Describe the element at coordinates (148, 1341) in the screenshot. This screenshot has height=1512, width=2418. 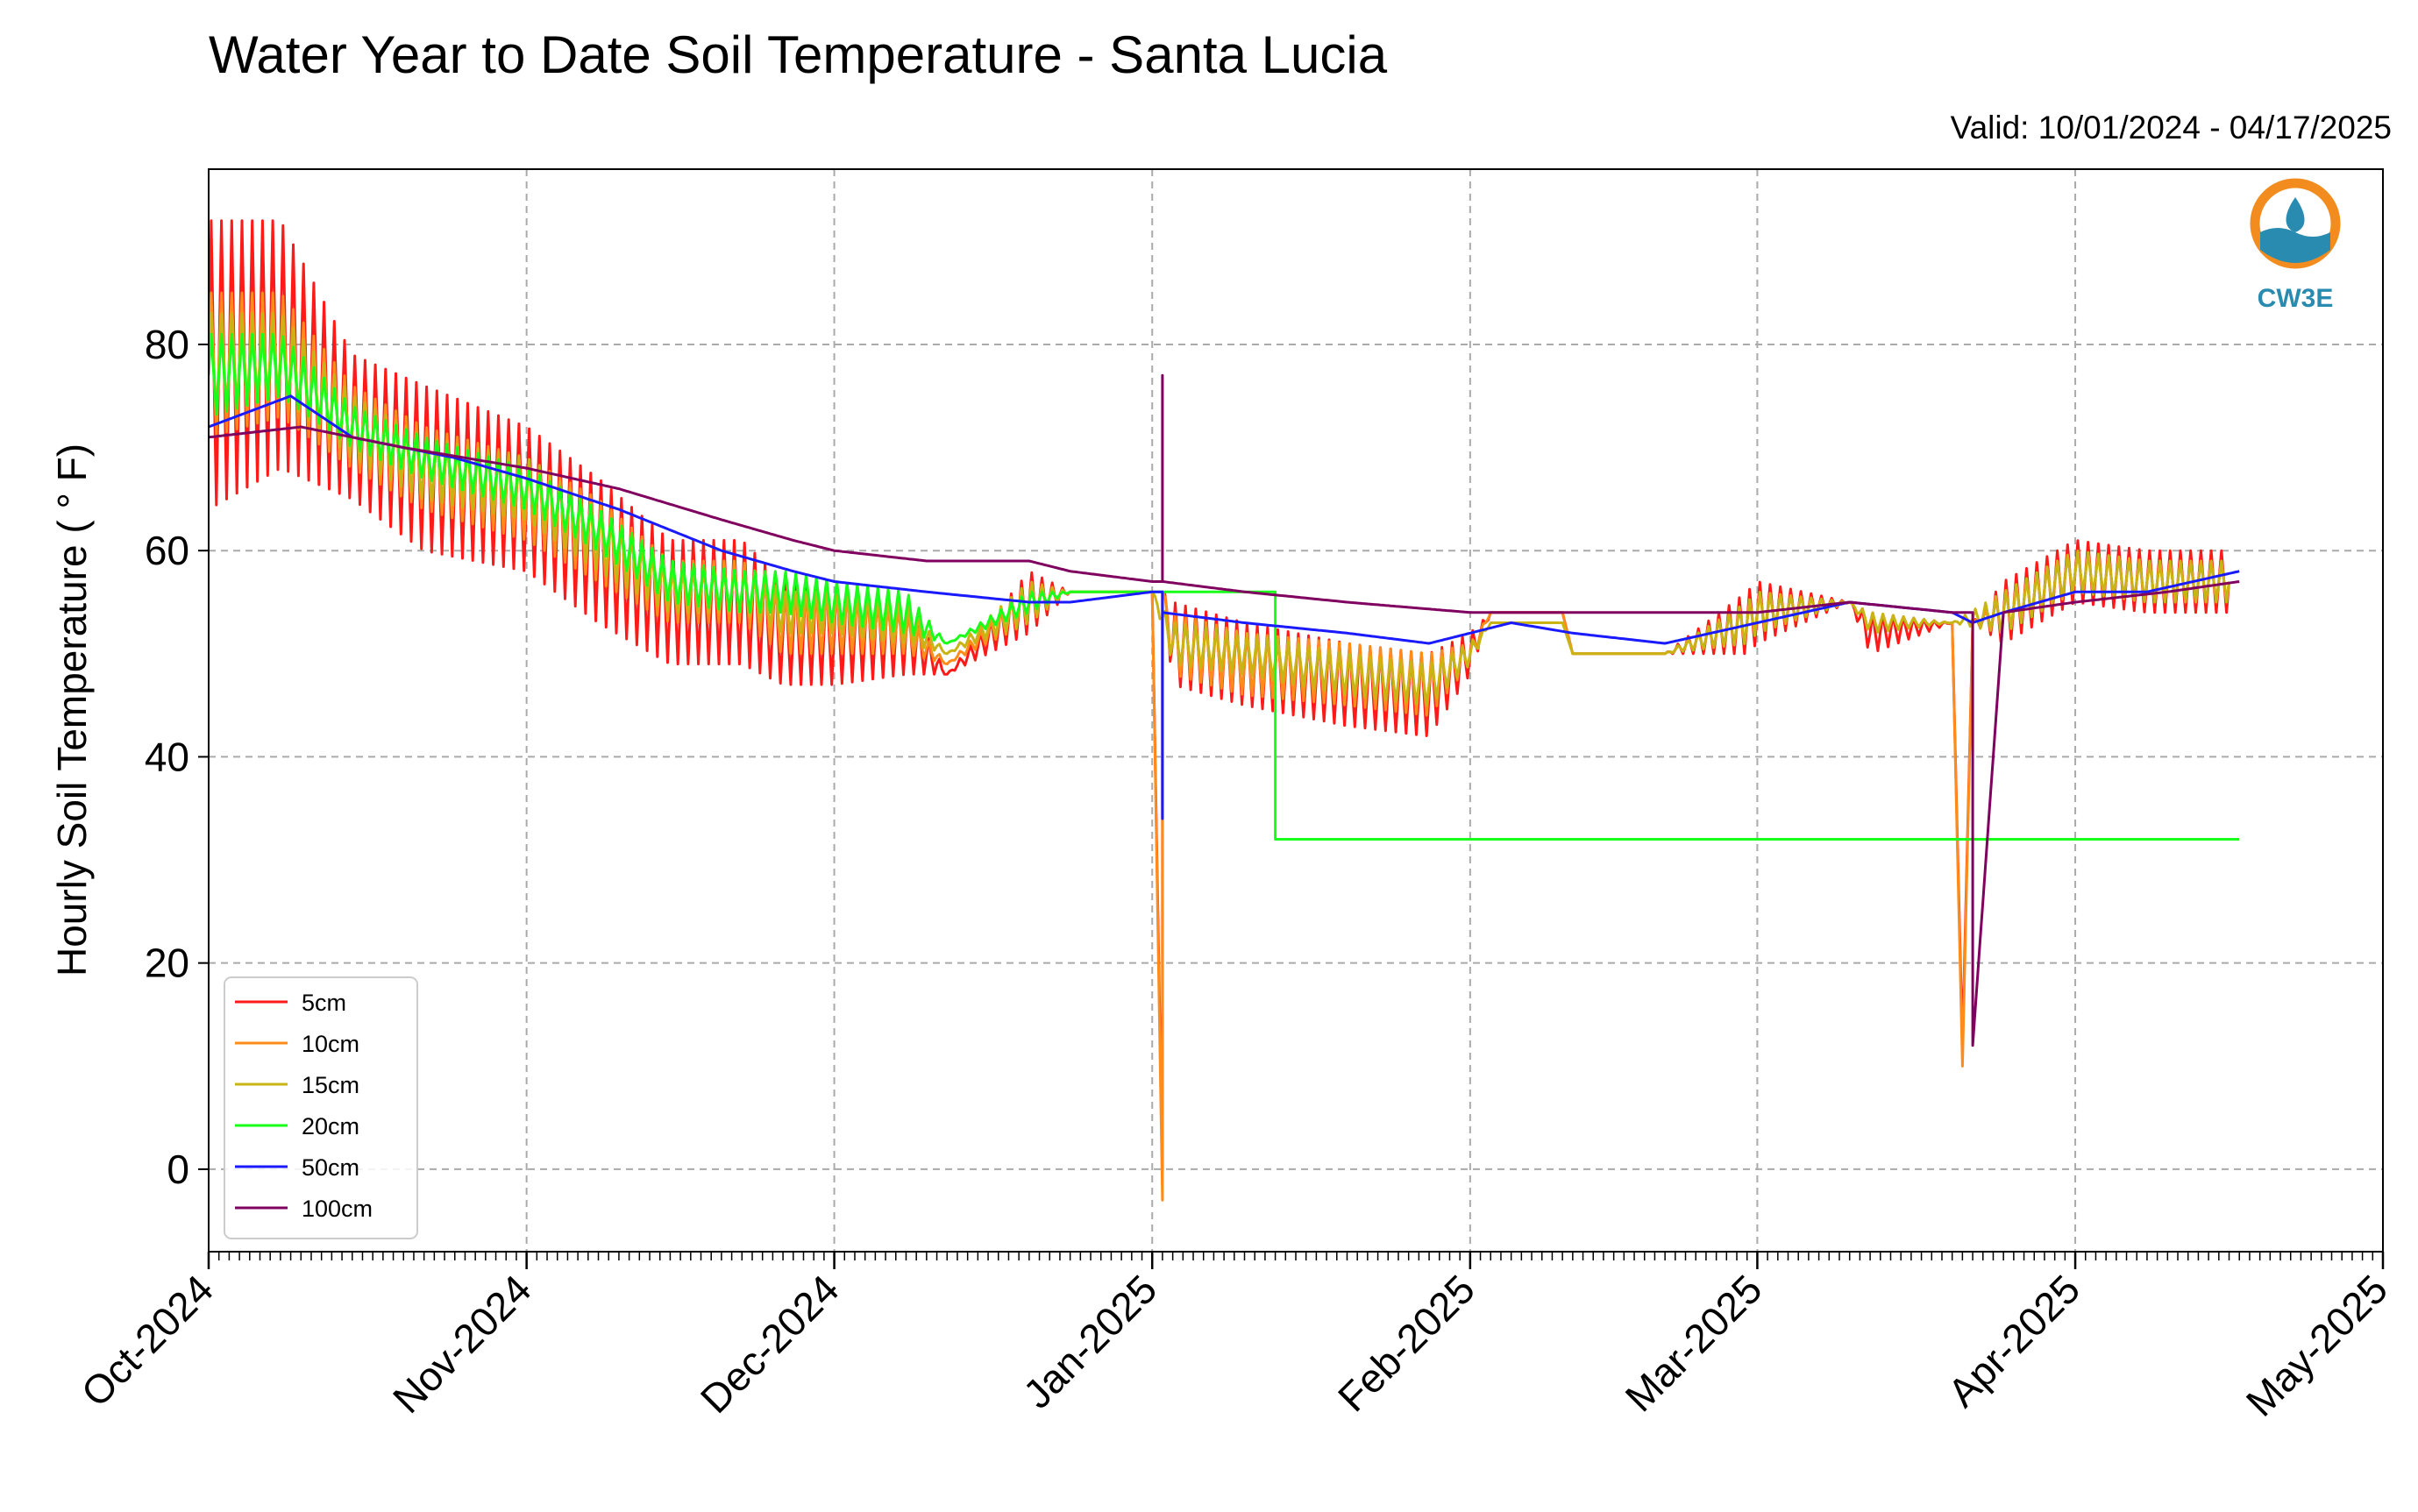
I see `x-tick-label: Oct-2024` at that location.